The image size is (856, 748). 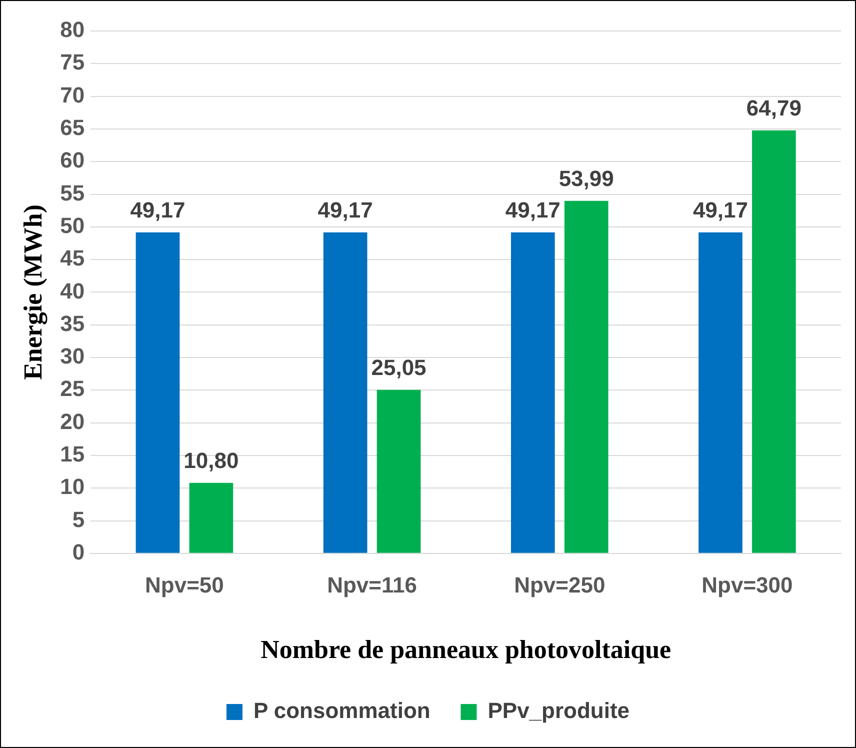 What do you see at coordinates (184, 585) in the screenshot?
I see `x-tick-label: Npv=50` at bounding box center [184, 585].